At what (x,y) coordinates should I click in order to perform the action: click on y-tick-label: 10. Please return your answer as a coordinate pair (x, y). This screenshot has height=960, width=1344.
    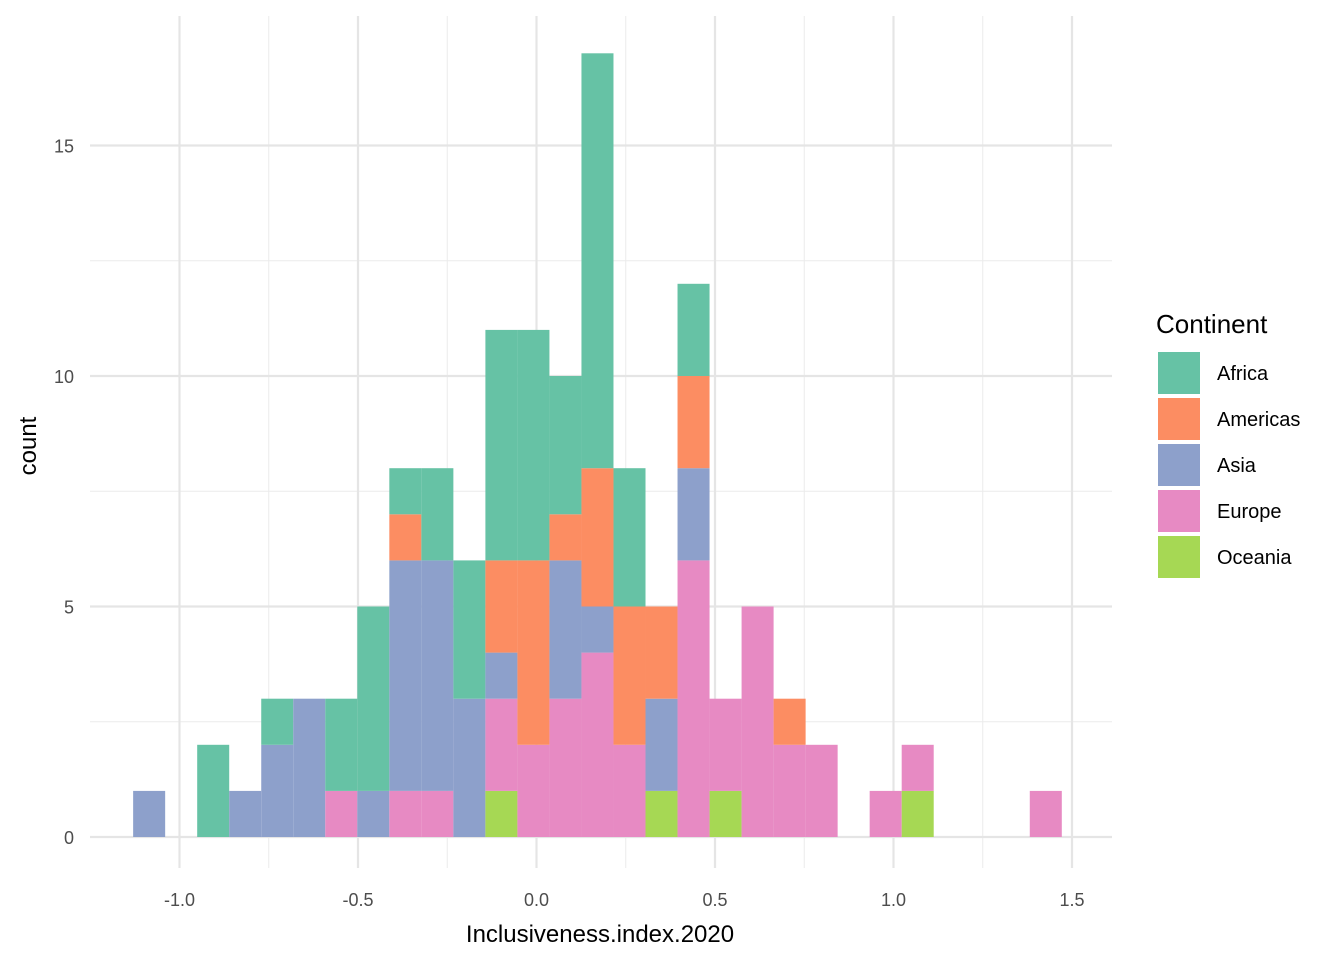
    Looking at the image, I should click on (64, 377).